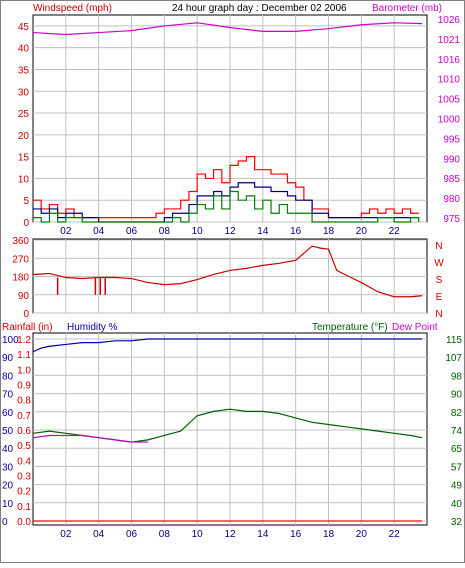 Image resolution: width=465 pixels, height=568 pixels. I want to click on humidity-ytick-label: 50, so click(8, 431).